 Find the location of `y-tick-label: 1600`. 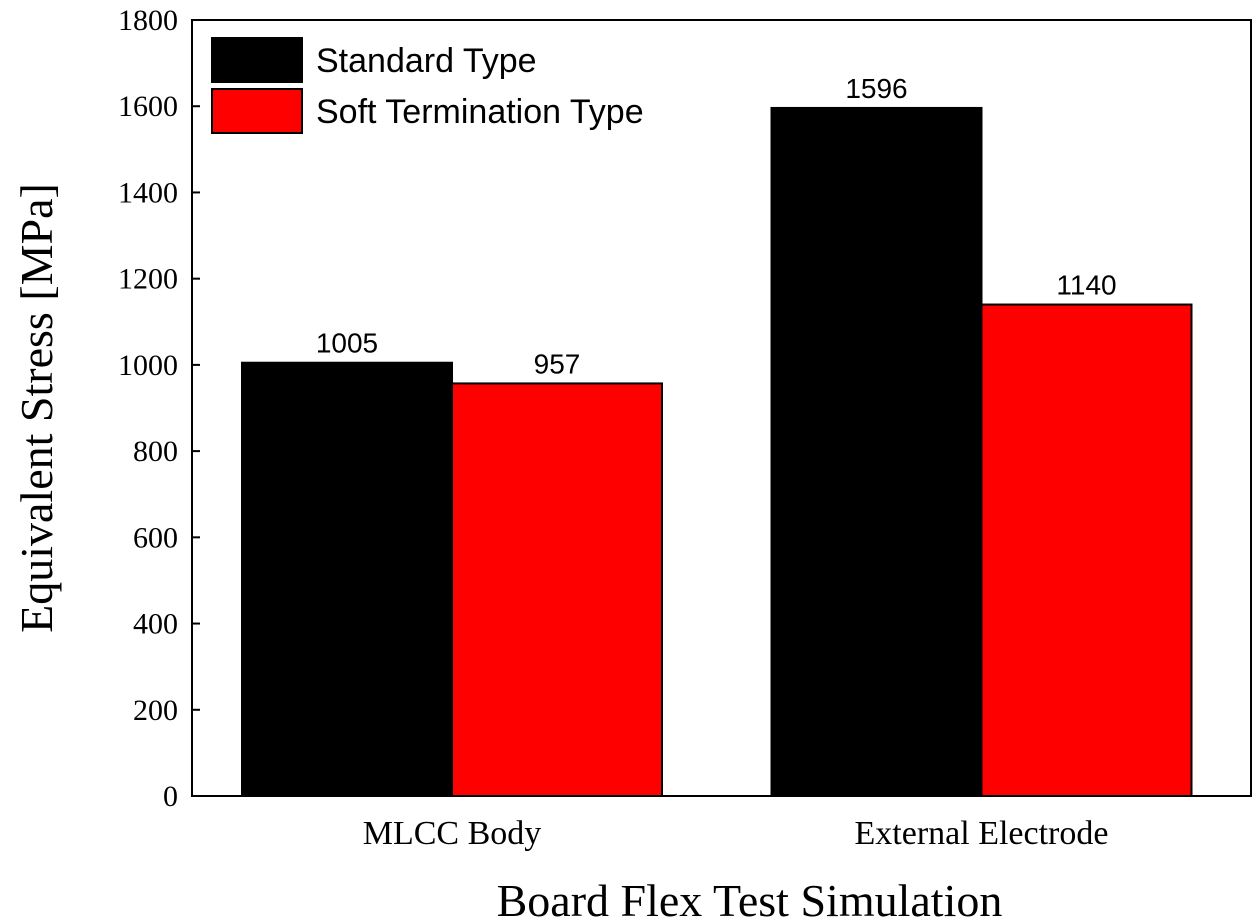

y-tick-label: 1600 is located at coordinates (148, 106).